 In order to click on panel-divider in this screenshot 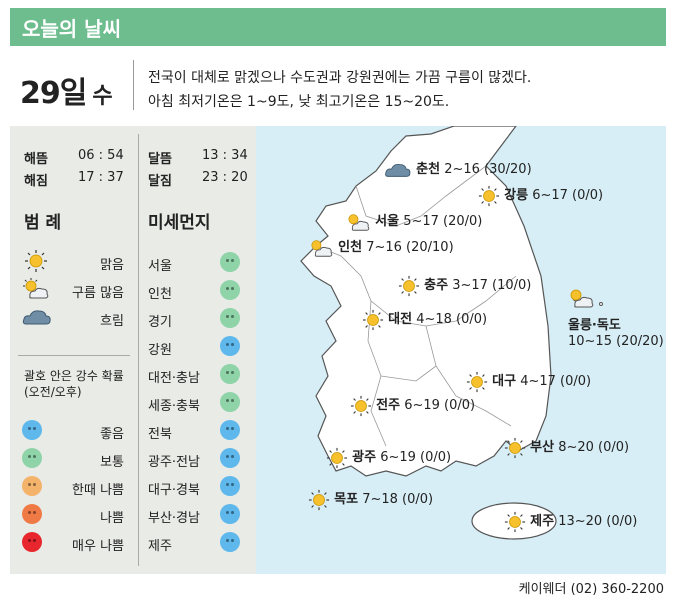, I will do `click(138, 350)`.